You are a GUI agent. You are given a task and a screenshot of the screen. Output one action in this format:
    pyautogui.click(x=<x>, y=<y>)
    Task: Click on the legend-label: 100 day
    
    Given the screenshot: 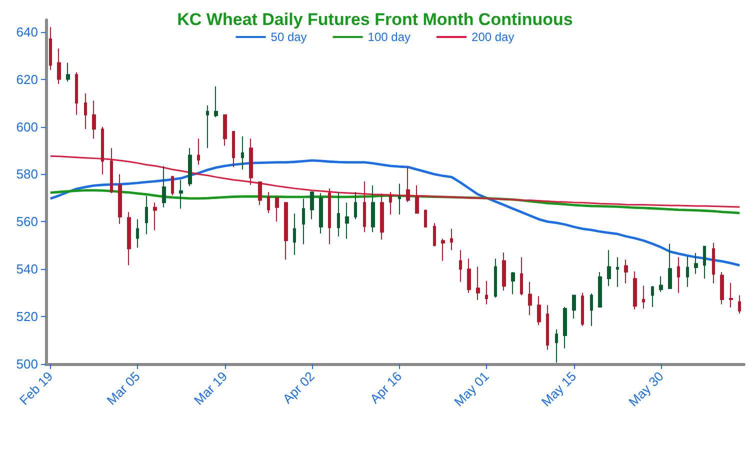 What is the action you would take?
    pyautogui.click(x=389, y=37)
    